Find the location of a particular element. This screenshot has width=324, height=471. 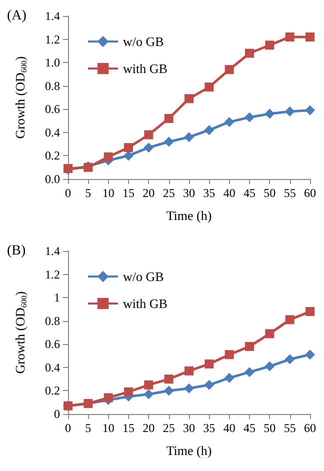

chart-title: (A) is located at coordinates (17, 16).